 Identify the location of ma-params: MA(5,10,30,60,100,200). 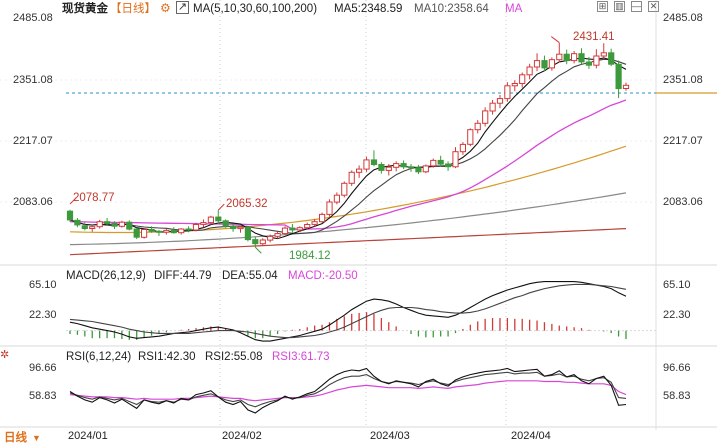
(255, 9).